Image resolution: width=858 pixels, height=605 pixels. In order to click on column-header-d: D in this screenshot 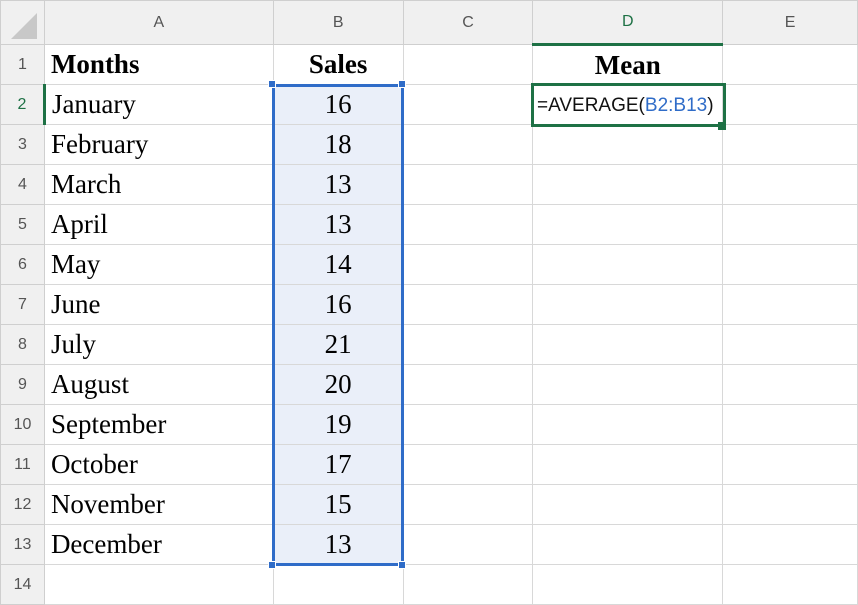, I will do `click(628, 23)`.